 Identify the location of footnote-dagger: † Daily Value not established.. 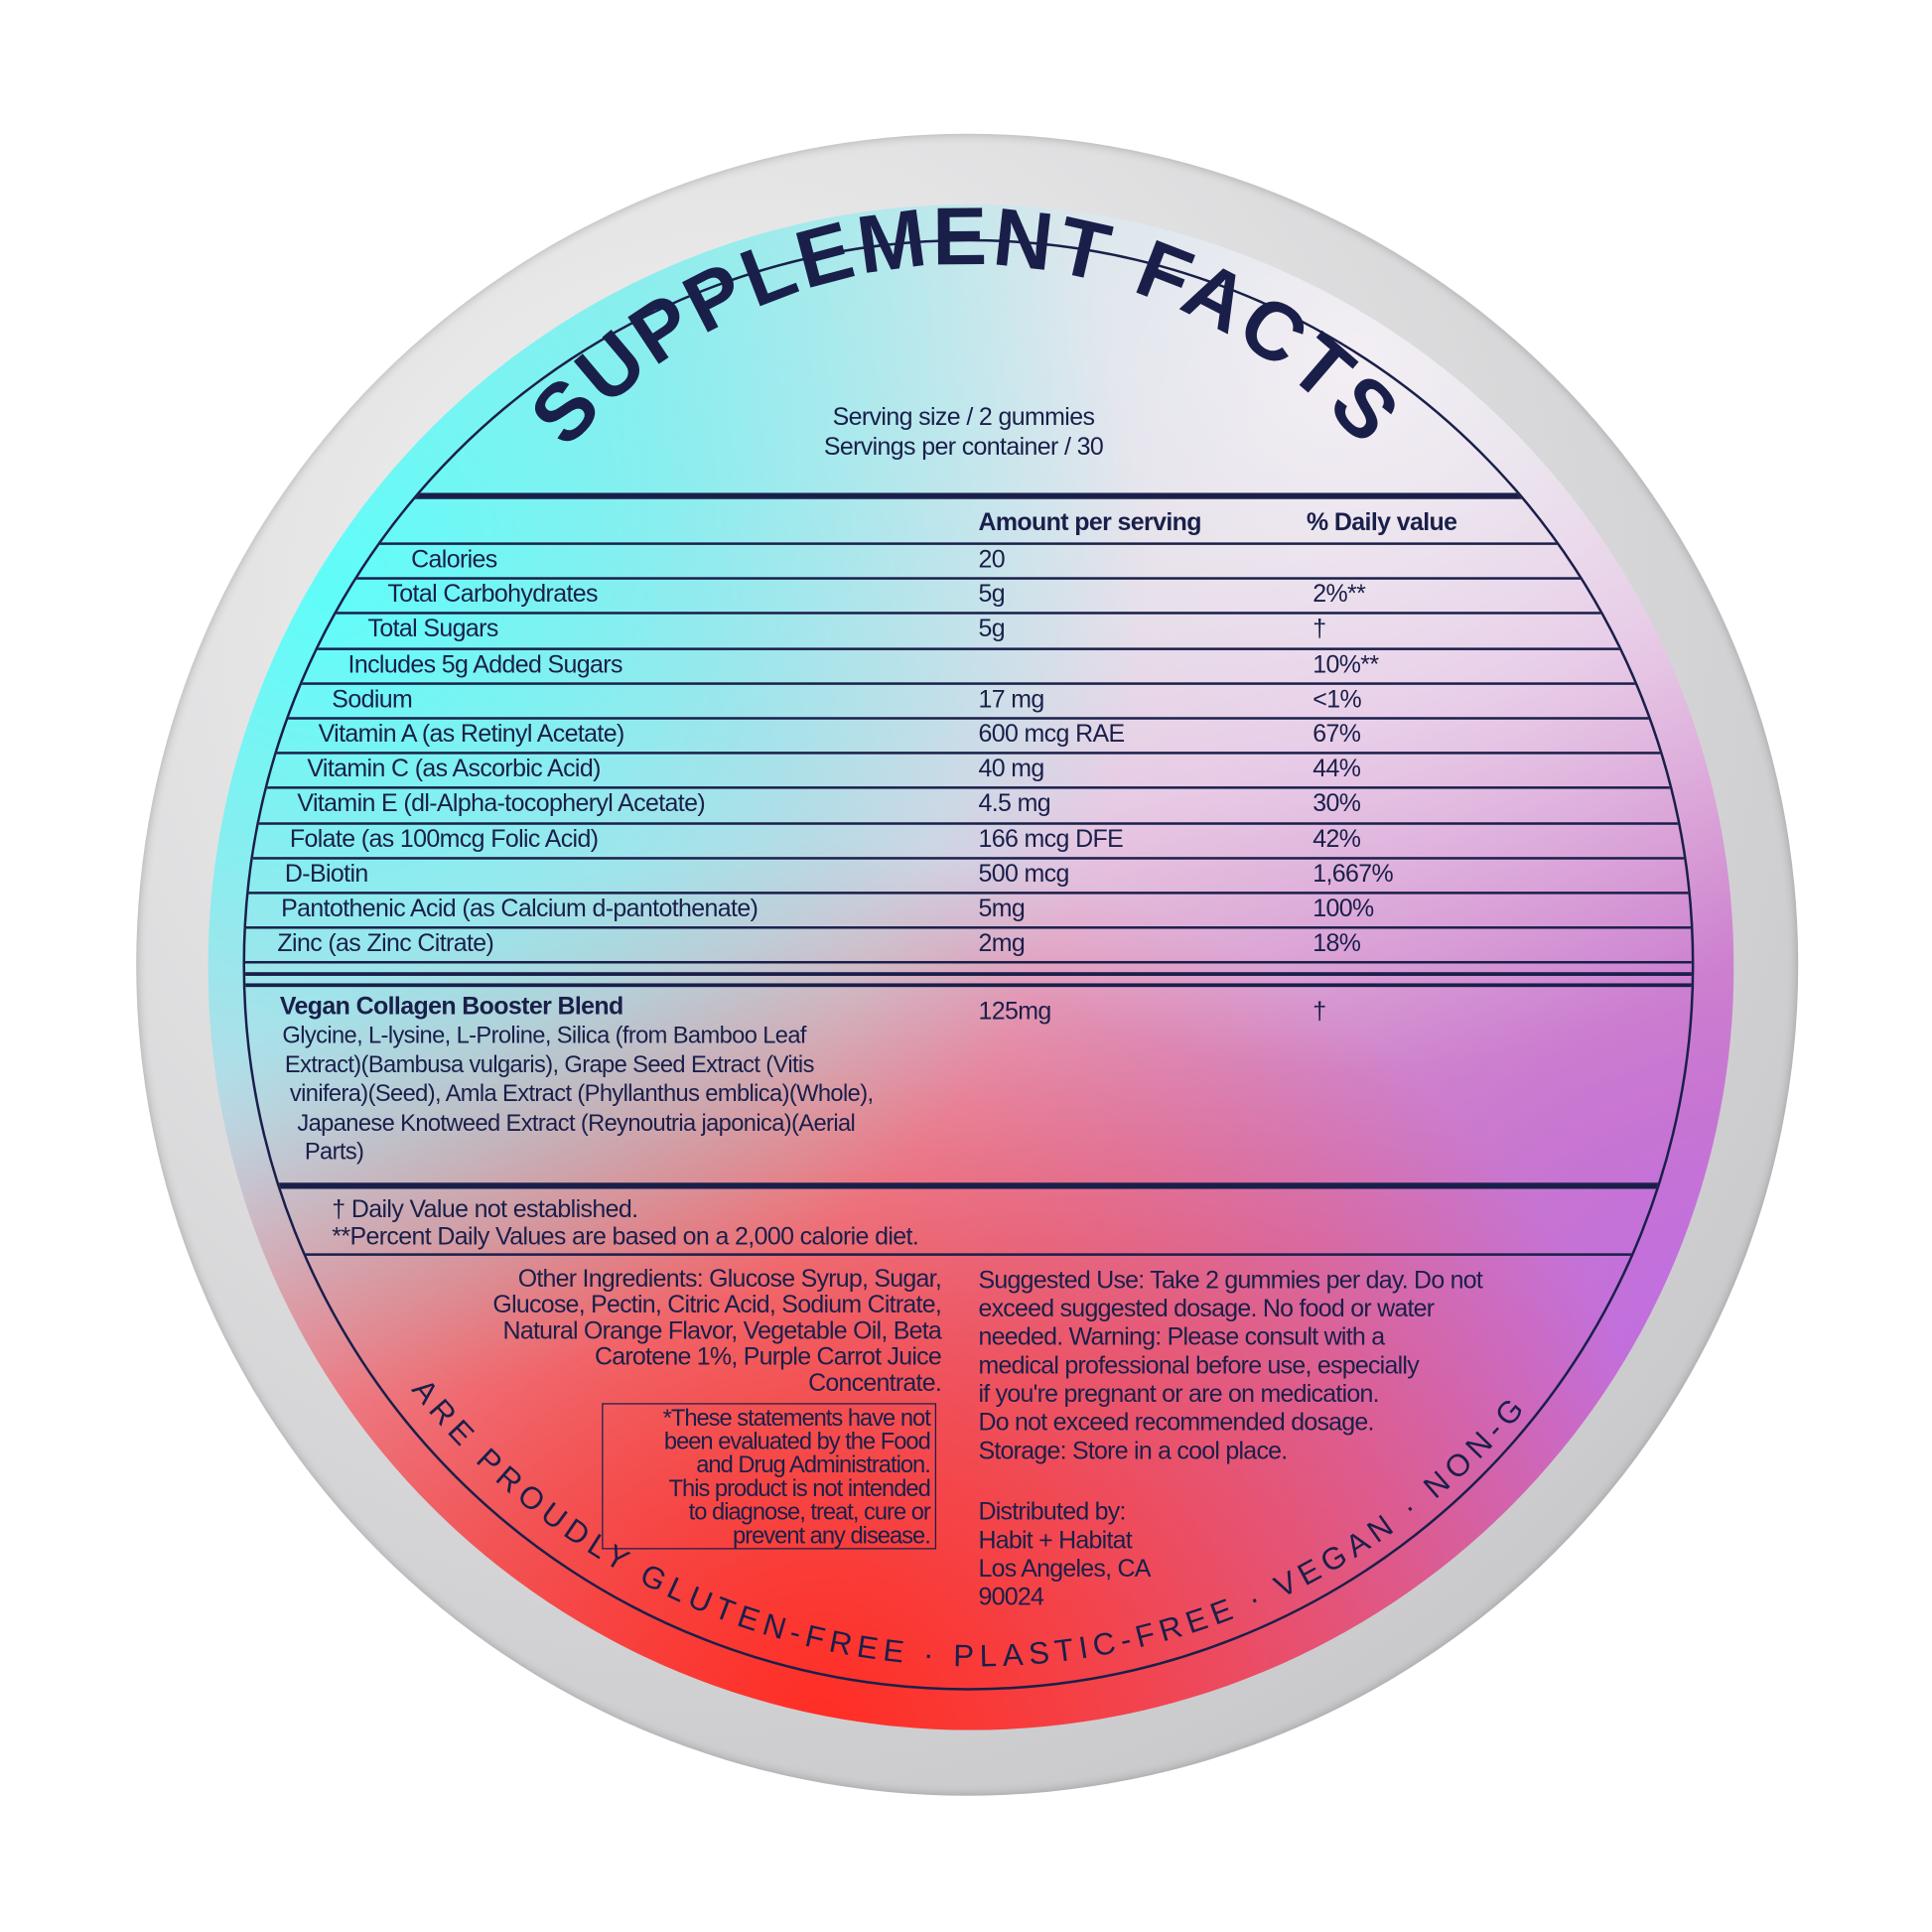
(485, 1209).